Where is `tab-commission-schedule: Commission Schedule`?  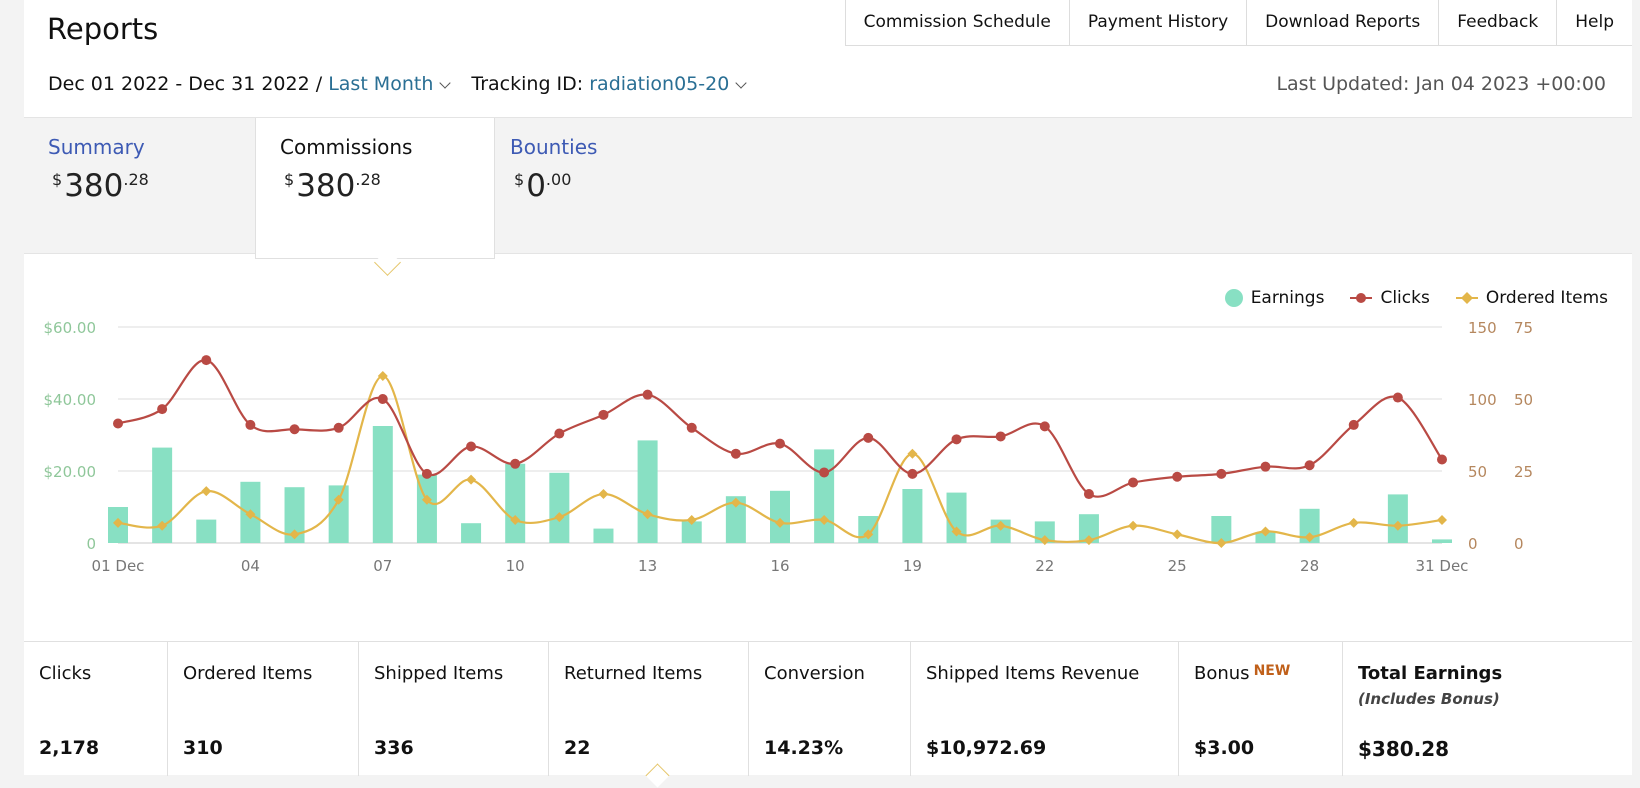
tab-commission-schedule: Commission Schedule is located at coordinates (958, 22).